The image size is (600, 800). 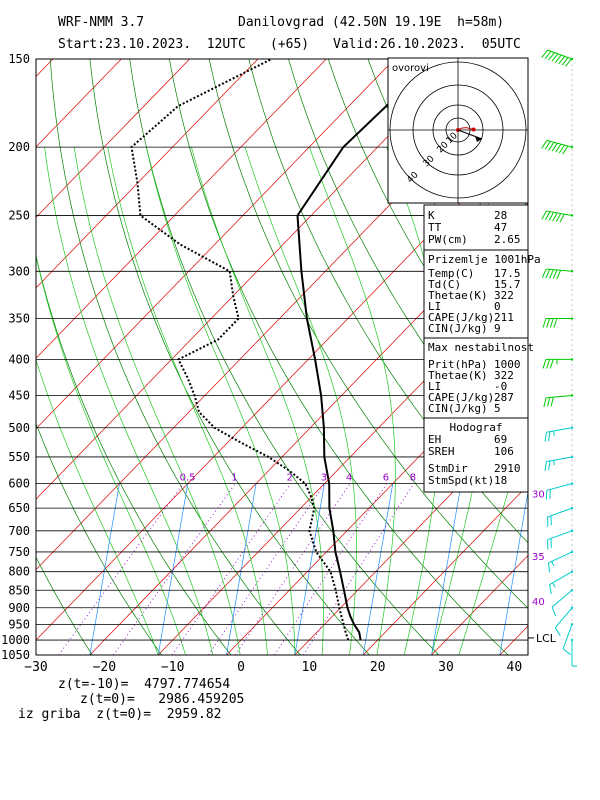 What do you see at coordinates (427, 44) in the screenshot?
I see `valid-time: Valid:26.10.2023. 05UTC` at bounding box center [427, 44].